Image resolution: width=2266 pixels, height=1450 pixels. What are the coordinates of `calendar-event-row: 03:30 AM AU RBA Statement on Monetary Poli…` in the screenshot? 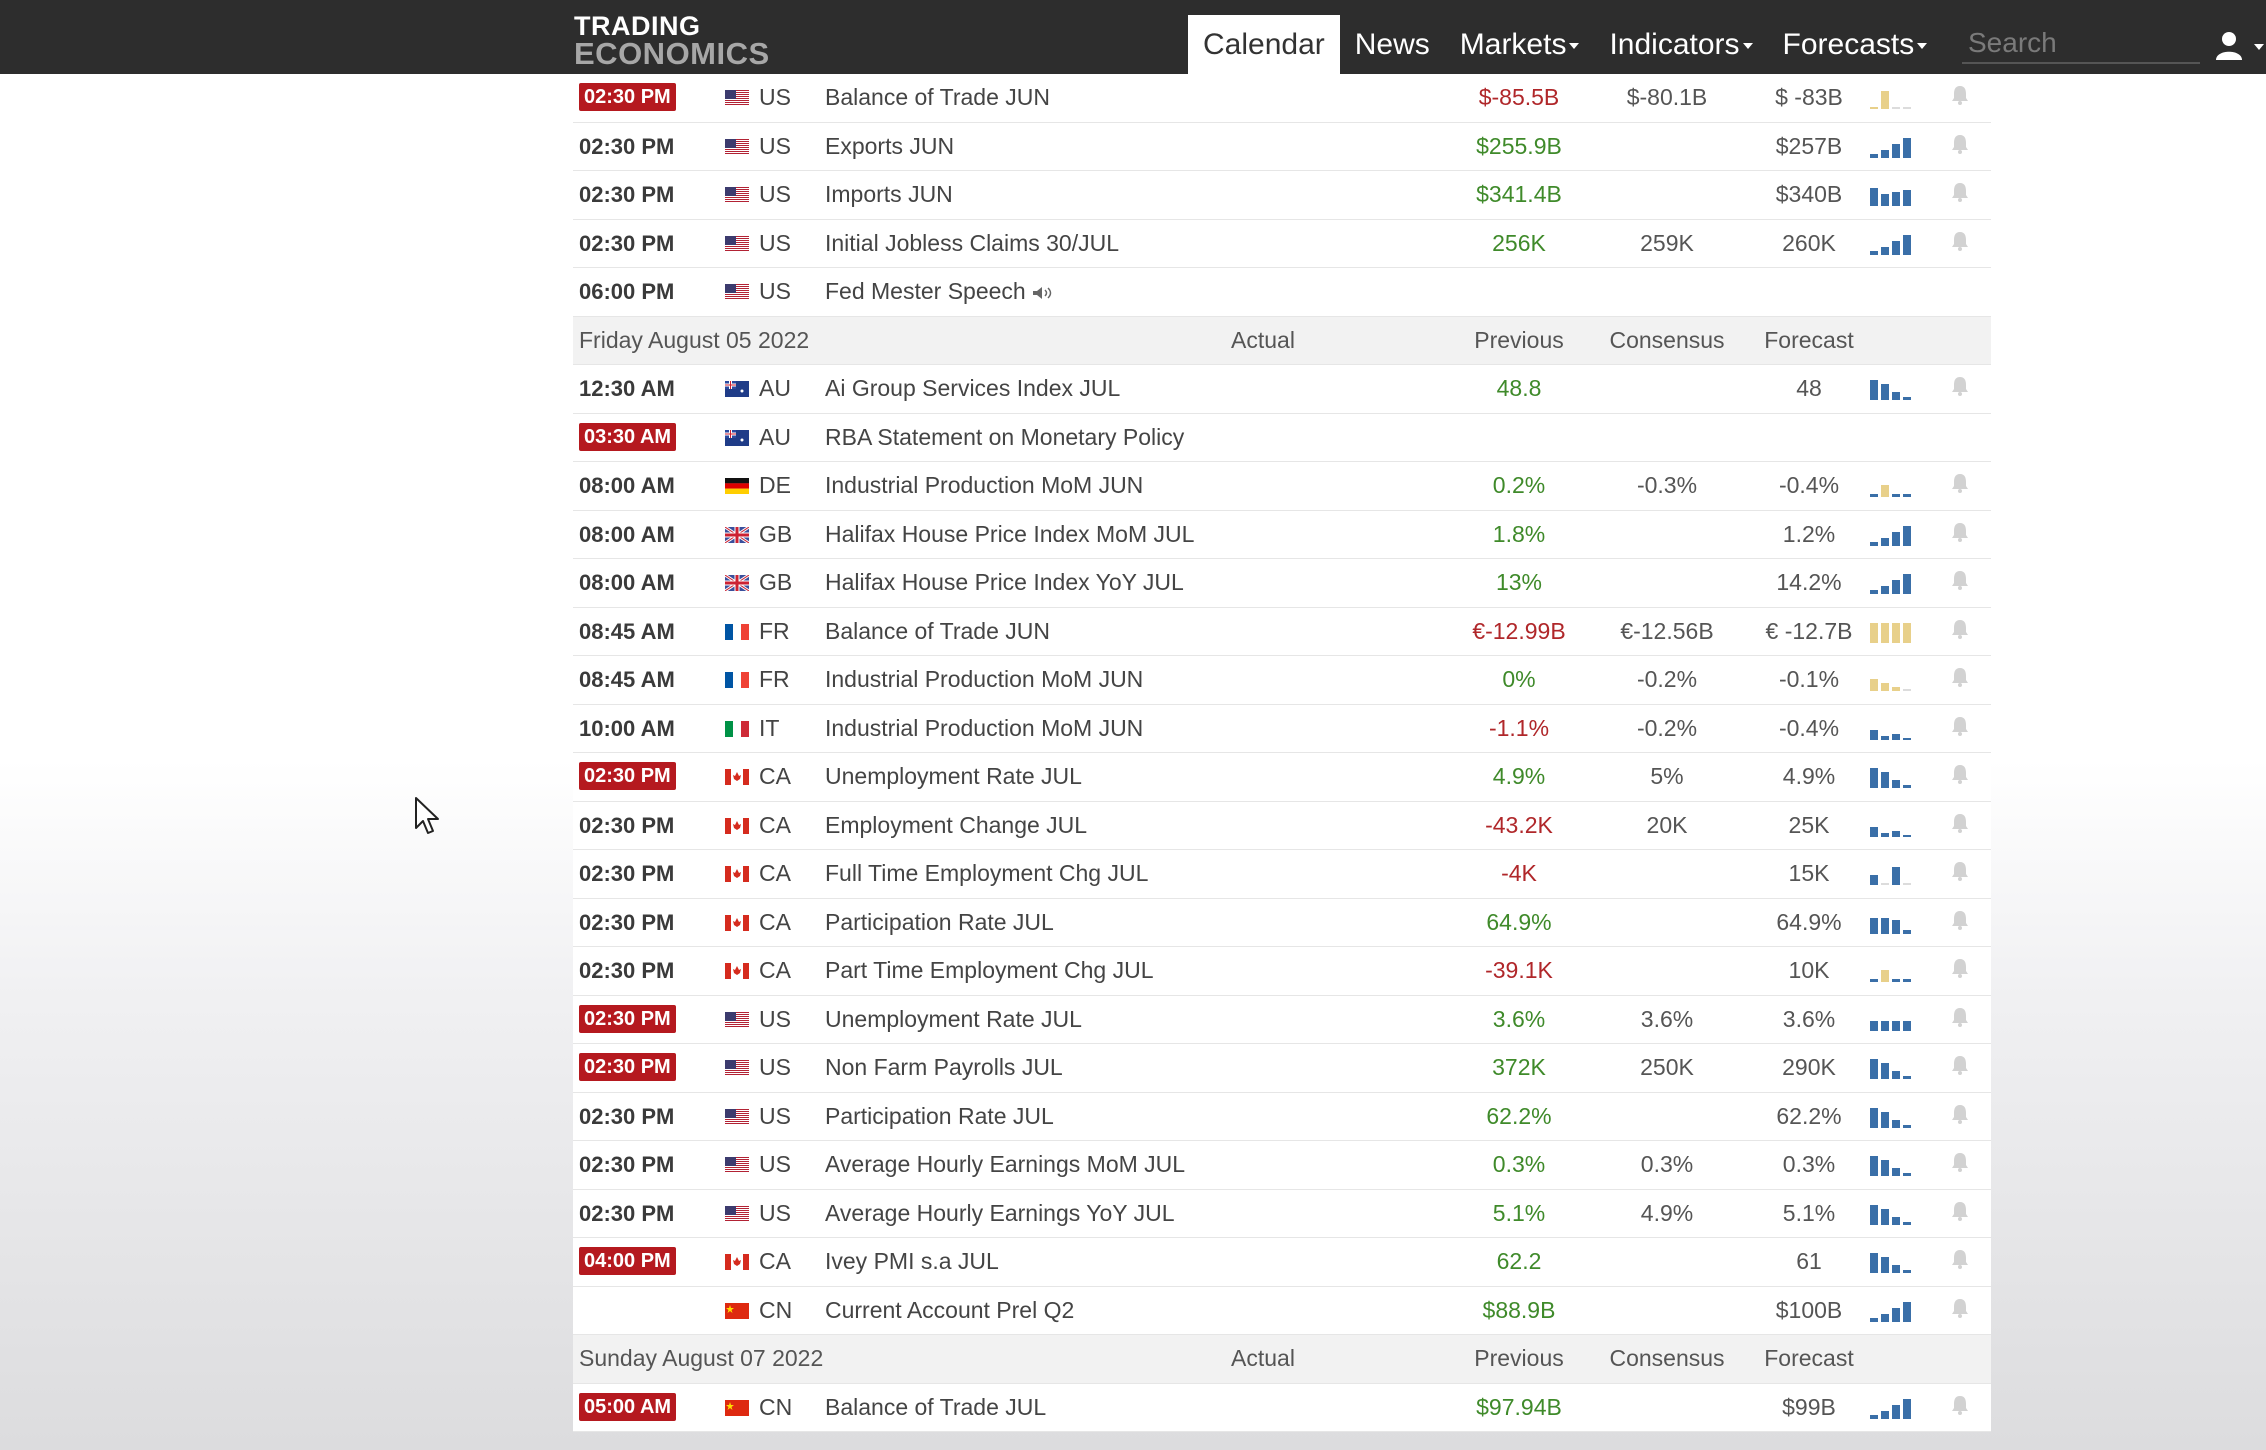 It's located at (1282, 437).